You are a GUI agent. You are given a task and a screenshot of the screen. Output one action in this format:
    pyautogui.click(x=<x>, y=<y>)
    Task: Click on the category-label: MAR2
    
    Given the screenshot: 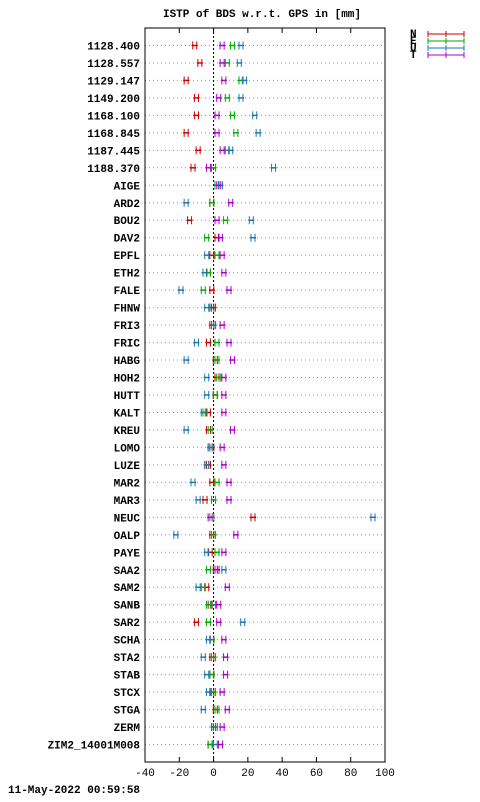 What is the action you would take?
    pyautogui.click(x=127, y=484)
    